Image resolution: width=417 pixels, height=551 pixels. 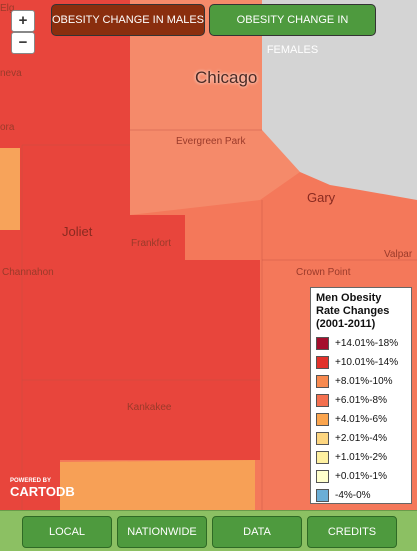 I want to click on legend-item: +14.01%-18%, so click(x=361, y=343).